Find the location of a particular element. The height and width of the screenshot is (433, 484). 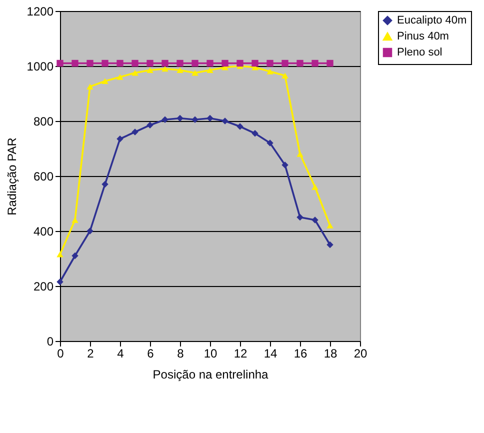

x-tick-label: 10 is located at coordinates (211, 353).